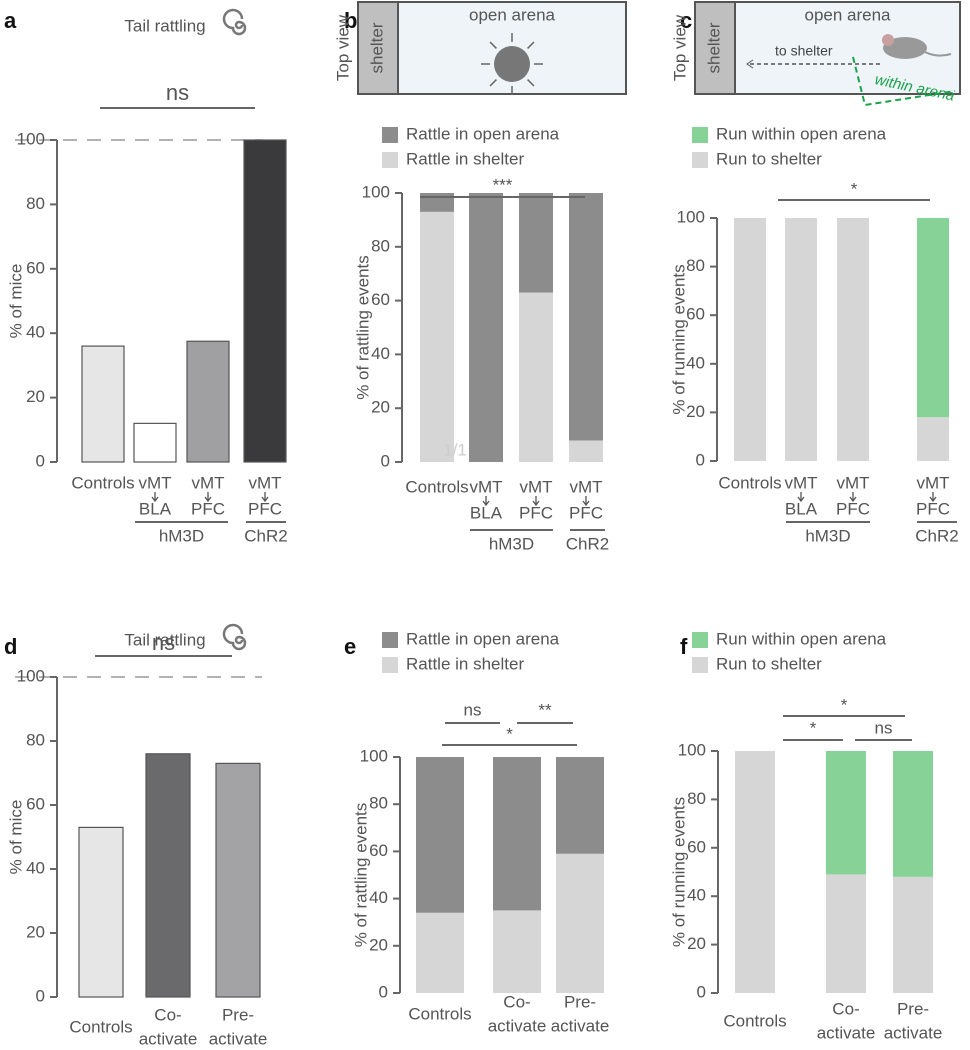 The height and width of the screenshot is (1050, 970). I want to click on group-label: hM3D, so click(827, 535).